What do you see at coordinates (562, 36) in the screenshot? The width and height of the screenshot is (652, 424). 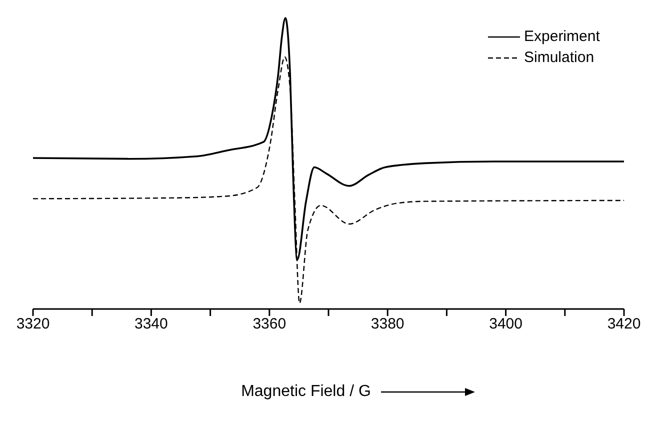 I see `legend-label: Experiment` at bounding box center [562, 36].